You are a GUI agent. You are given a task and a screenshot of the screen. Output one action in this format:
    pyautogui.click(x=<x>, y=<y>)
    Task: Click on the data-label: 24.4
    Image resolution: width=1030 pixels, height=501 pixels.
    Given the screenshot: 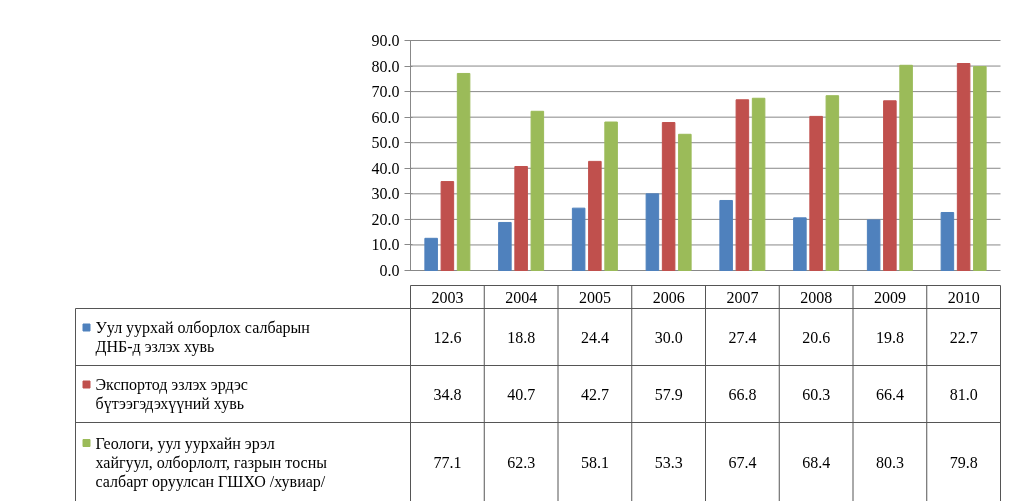 What is the action you would take?
    pyautogui.click(x=594, y=337)
    